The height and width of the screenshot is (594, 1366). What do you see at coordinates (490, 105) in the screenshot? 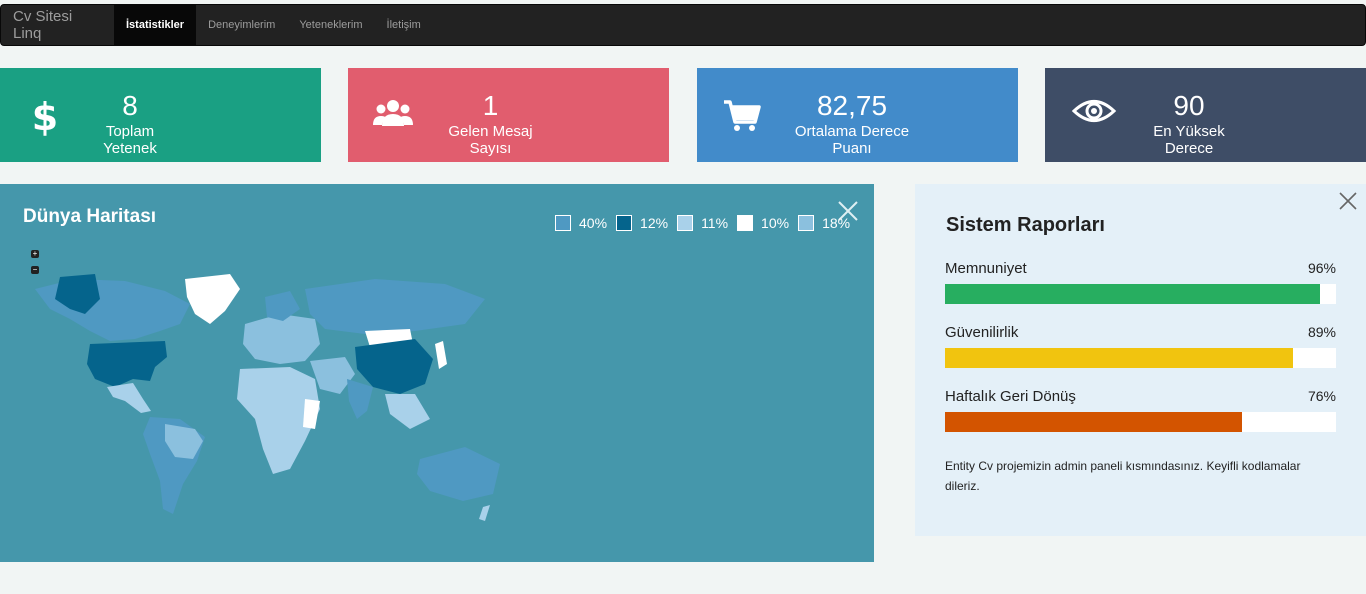
I see `stat-value: 1` at bounding box center [490, 105].